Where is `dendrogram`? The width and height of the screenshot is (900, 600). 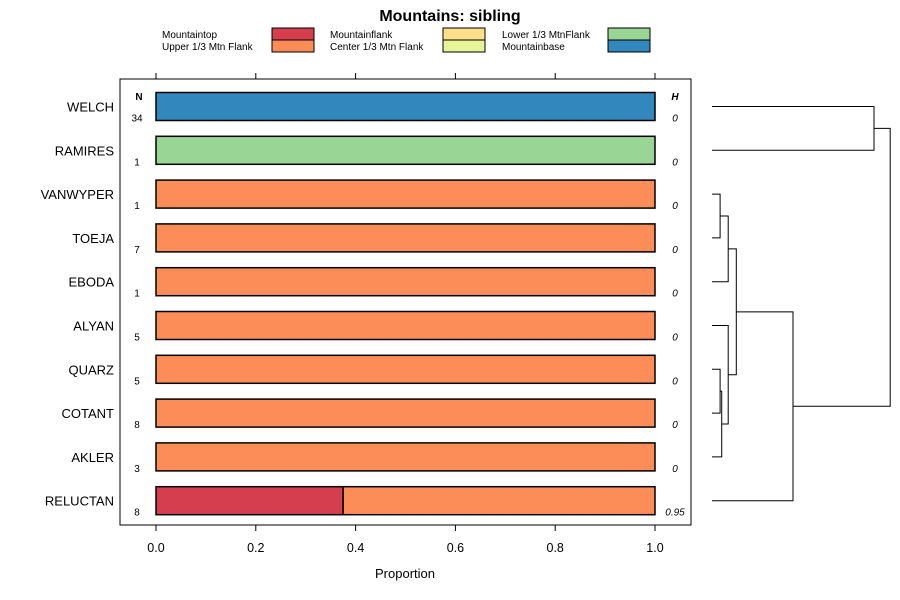 dendrogram is located at coordinates (801, 304).